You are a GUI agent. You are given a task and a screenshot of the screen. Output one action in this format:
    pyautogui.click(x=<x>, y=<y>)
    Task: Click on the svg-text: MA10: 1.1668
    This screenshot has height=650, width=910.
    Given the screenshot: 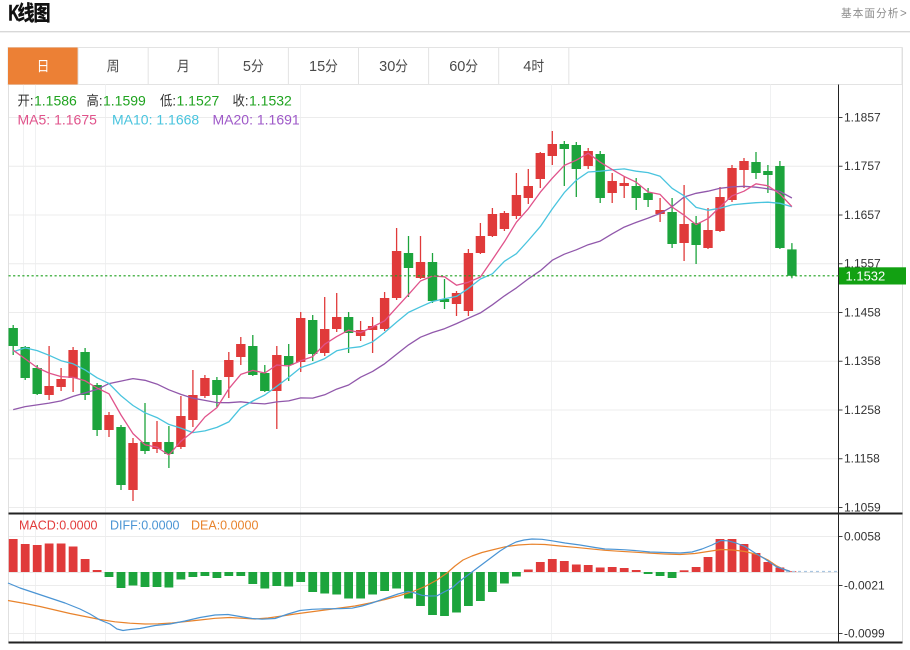 What is the action you would take?
    pyautogui.click(x=155, y=119)
    